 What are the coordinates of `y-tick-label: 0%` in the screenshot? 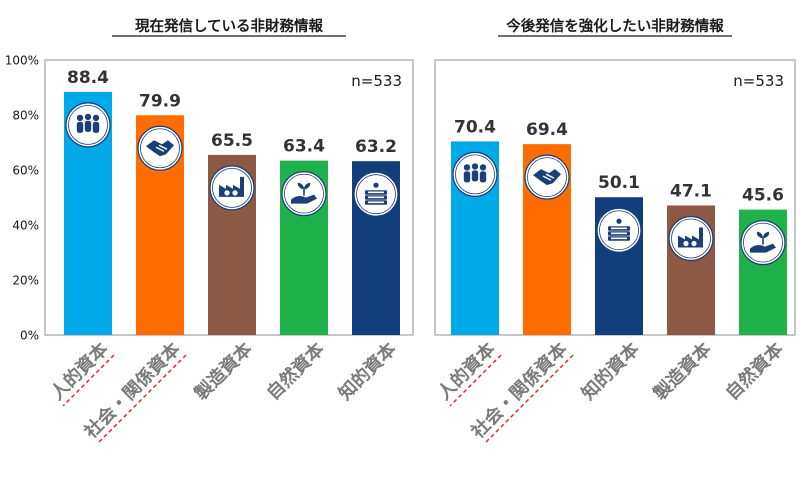 It's located at (29, 336).